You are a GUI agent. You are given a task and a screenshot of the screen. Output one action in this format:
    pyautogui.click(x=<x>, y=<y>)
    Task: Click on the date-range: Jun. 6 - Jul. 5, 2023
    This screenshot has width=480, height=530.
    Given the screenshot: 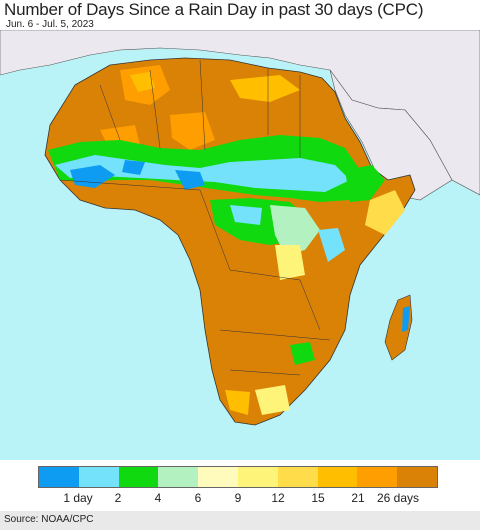 What is the action you would take?
    pyautogui.click(x=50, y=24)
    